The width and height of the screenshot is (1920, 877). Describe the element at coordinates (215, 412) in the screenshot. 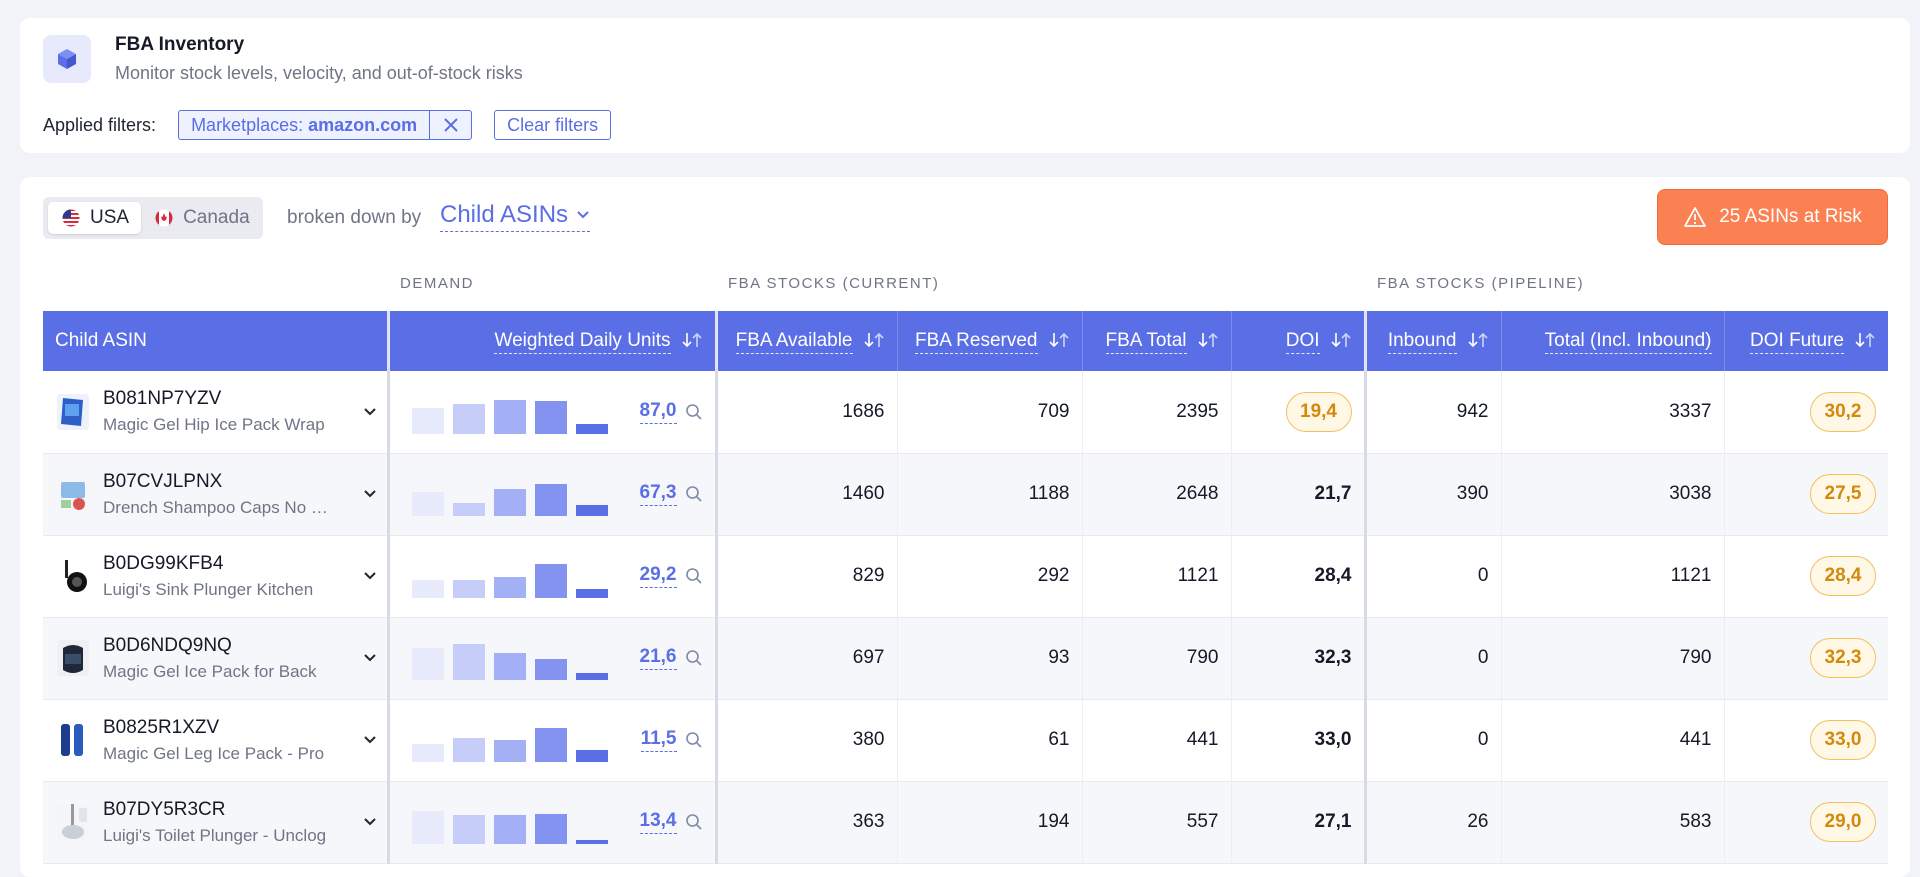

I see `asin-cell: B081NP7YZV Magic Gel Hip Ice Pack Wrap` at that location.